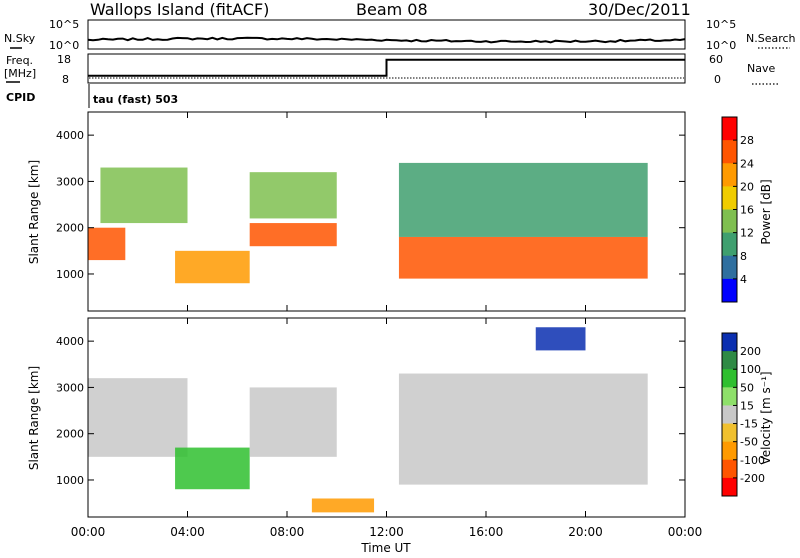 This screenshot has width=800, height=558. Describe the element at coordinates (639, 9) in the screenshot. I see `date-title: 30/Dec/2011` at that location.